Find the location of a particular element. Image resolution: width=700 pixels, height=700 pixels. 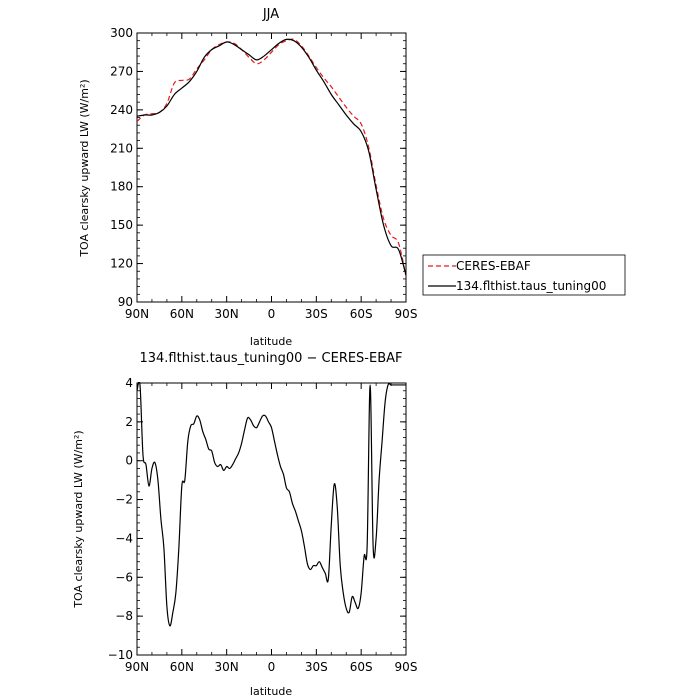

top-y-tick-label: 150 is located at coordinates (121, 225).